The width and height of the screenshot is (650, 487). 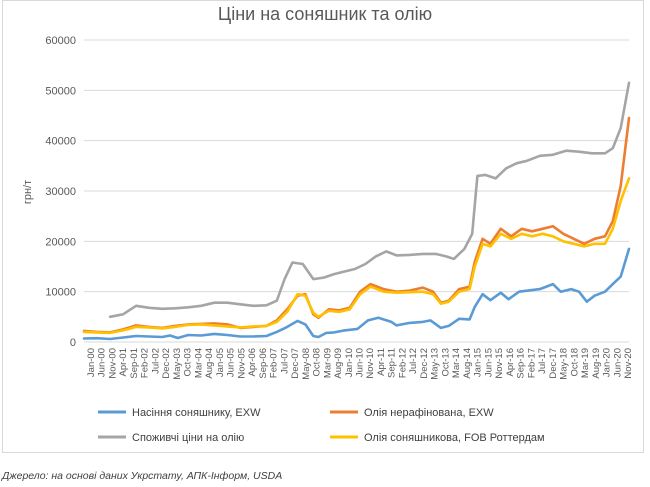 I want to click on y-tick-label: 10000, so click(x=60, y=293).